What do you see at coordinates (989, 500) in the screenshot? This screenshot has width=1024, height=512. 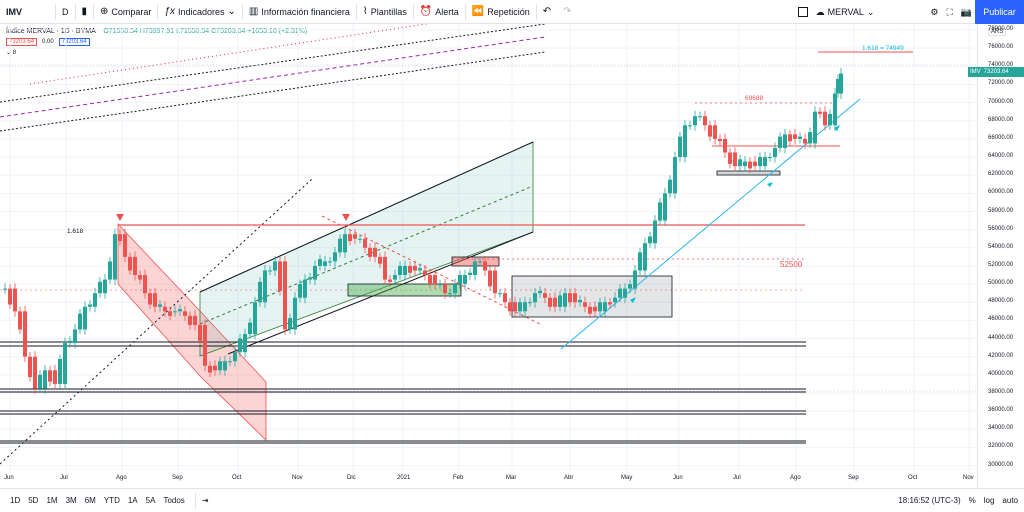 I see `log-toggle: log` at bounding box center [989, 500].